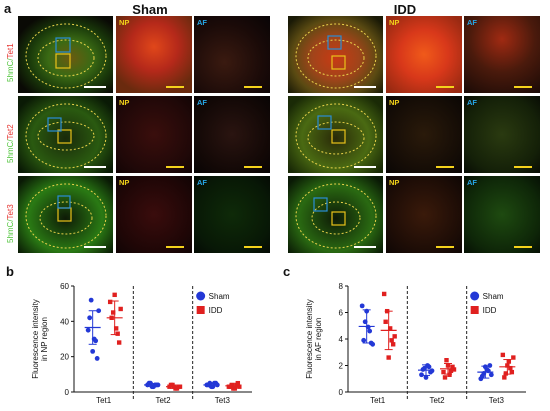 This screenshot has height=411, width=550. Describe the element at coordinates (341, 339) in the screenshot. I see `y-tick-label: 4` at that location.